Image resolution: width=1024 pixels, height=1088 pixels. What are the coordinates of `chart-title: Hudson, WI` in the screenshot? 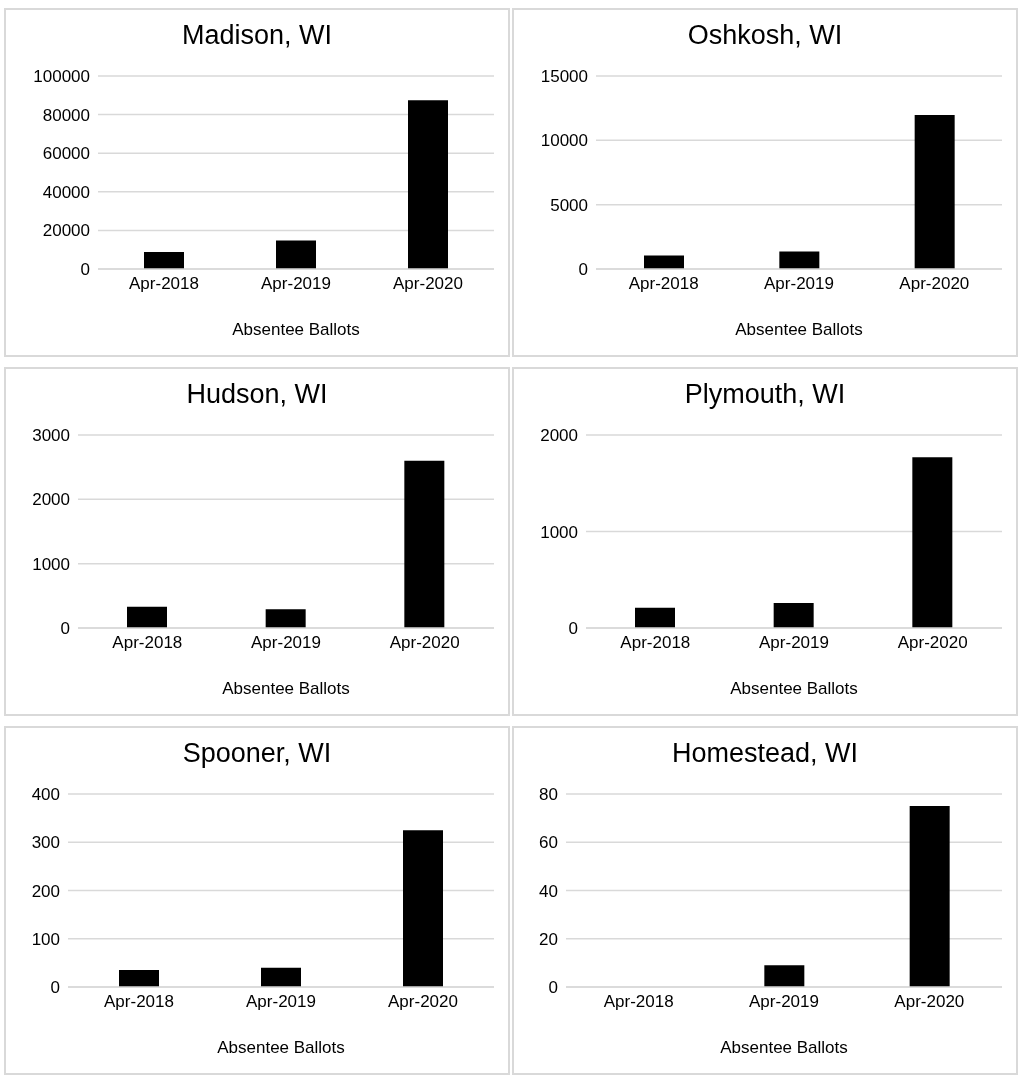 It's located at (257, 394).